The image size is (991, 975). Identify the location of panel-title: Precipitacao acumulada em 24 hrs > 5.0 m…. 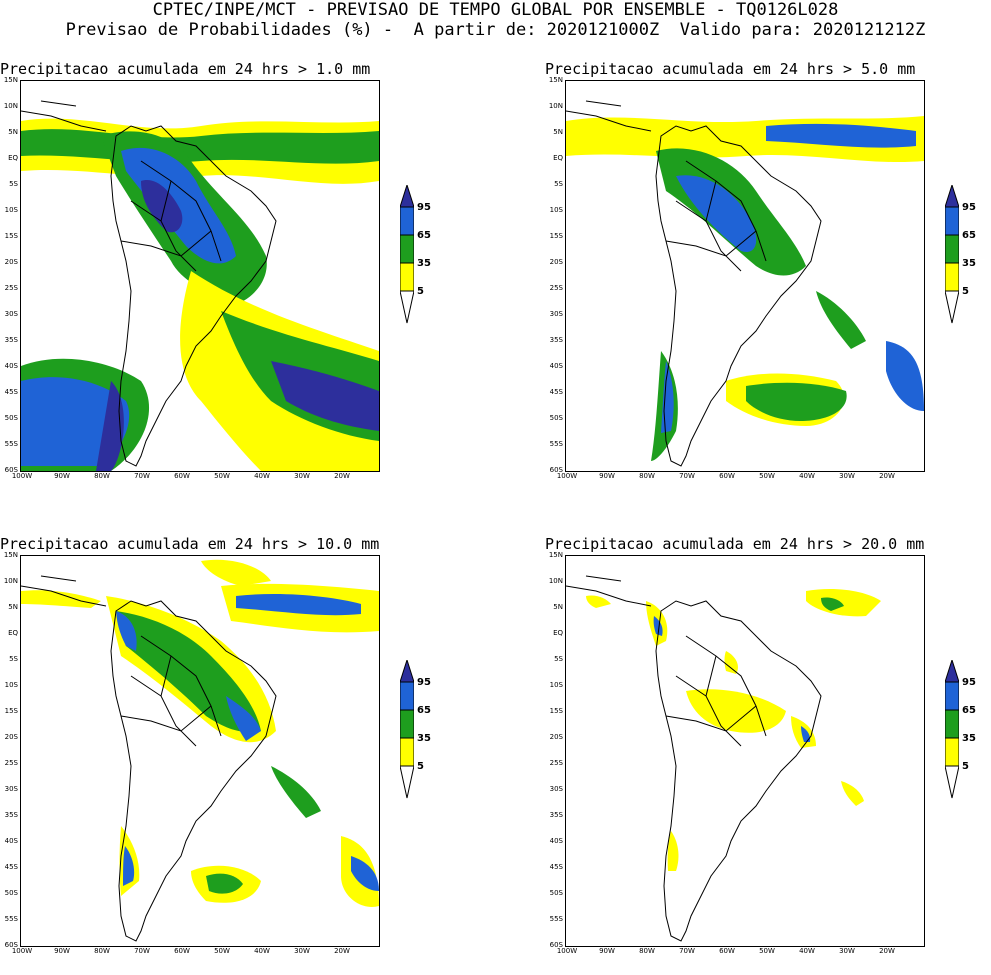
(730, 69).